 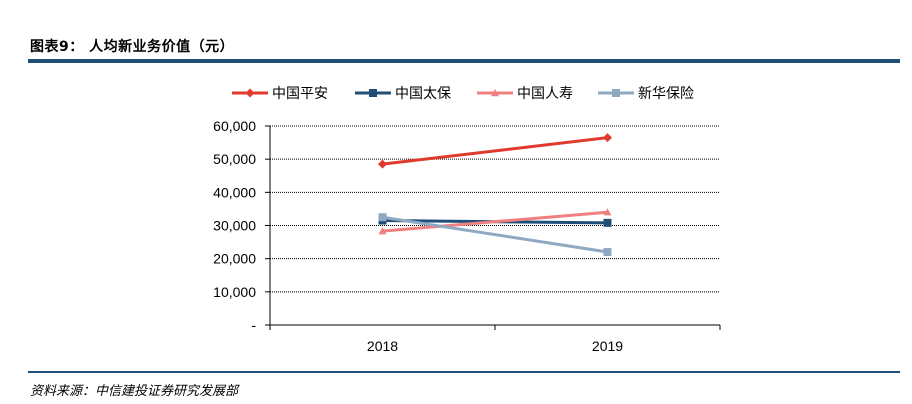 What do you see at coordinates (607, 346) in the screenshot?
I see `x-tick-label: 2019` at bounding box center [607, 346].